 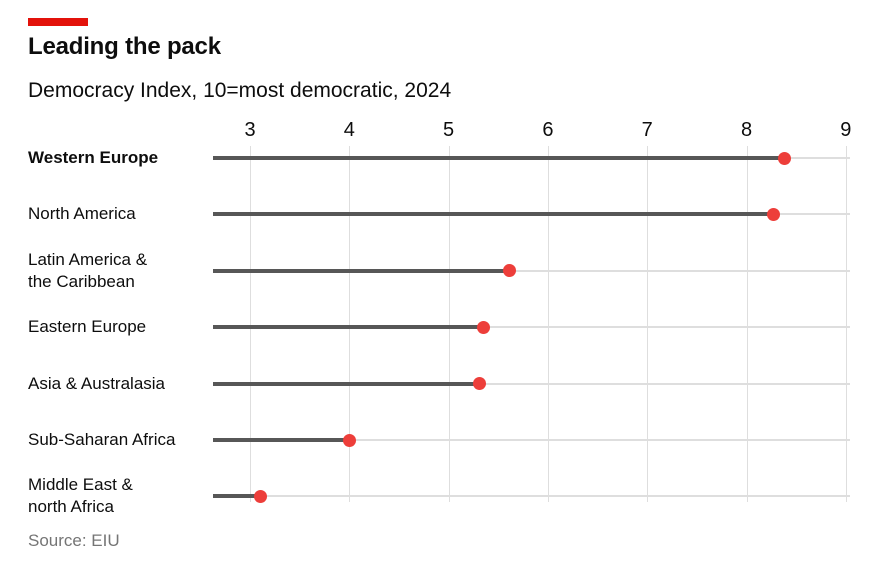 What do you see at coordinates (74, 540) in the screenshot?
I see `source-note: Source: EIU` at bounding box center [74, 540].